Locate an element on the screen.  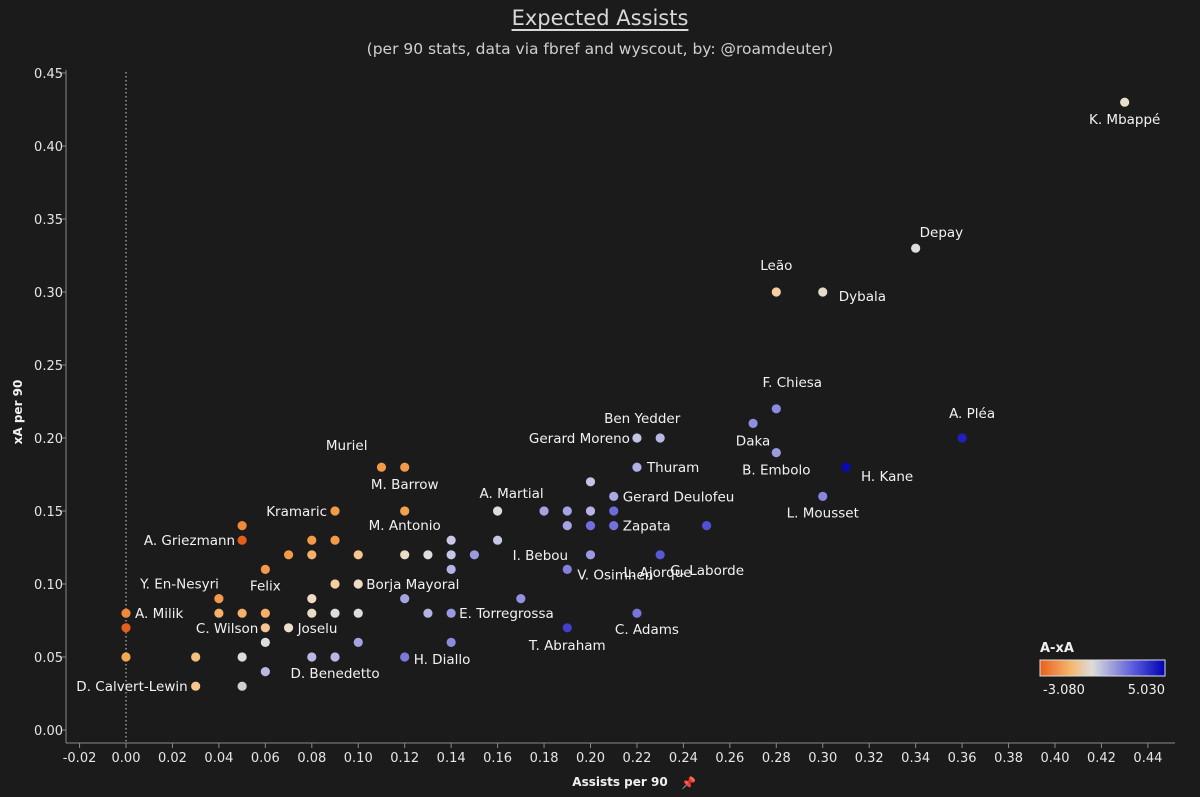
y-tick-label: 0.05 is located at coordinates (48, 658).